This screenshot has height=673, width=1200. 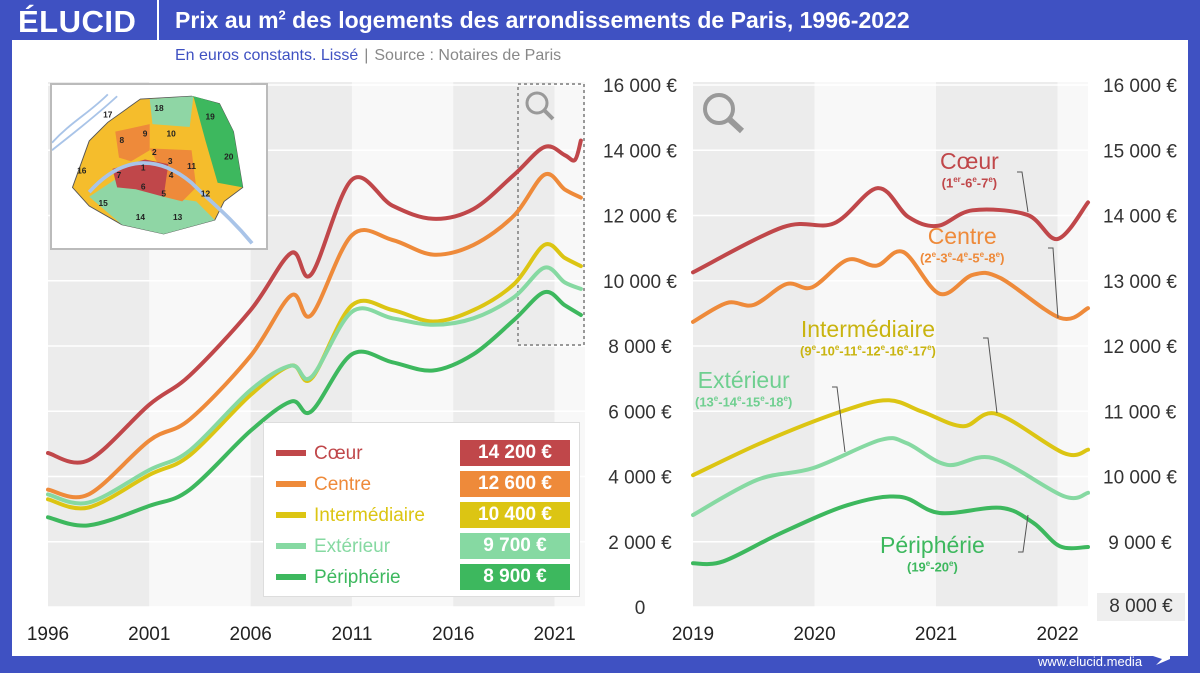 I want to click on annotation-4: Extérieur (13e-14e-15e-18e), so click(x=743, y=388).